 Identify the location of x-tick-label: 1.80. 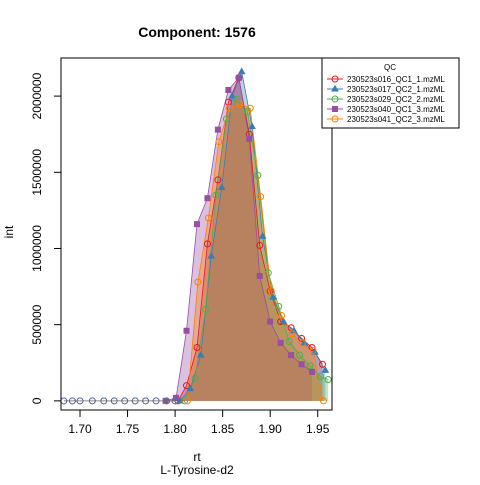
(175, 429).